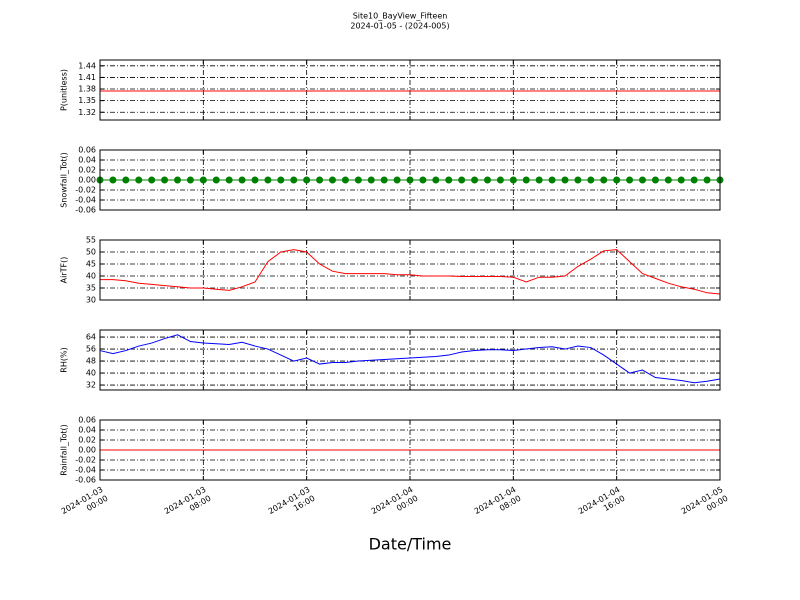  I want to click on y-tick-label: 50, so click(91, 252).